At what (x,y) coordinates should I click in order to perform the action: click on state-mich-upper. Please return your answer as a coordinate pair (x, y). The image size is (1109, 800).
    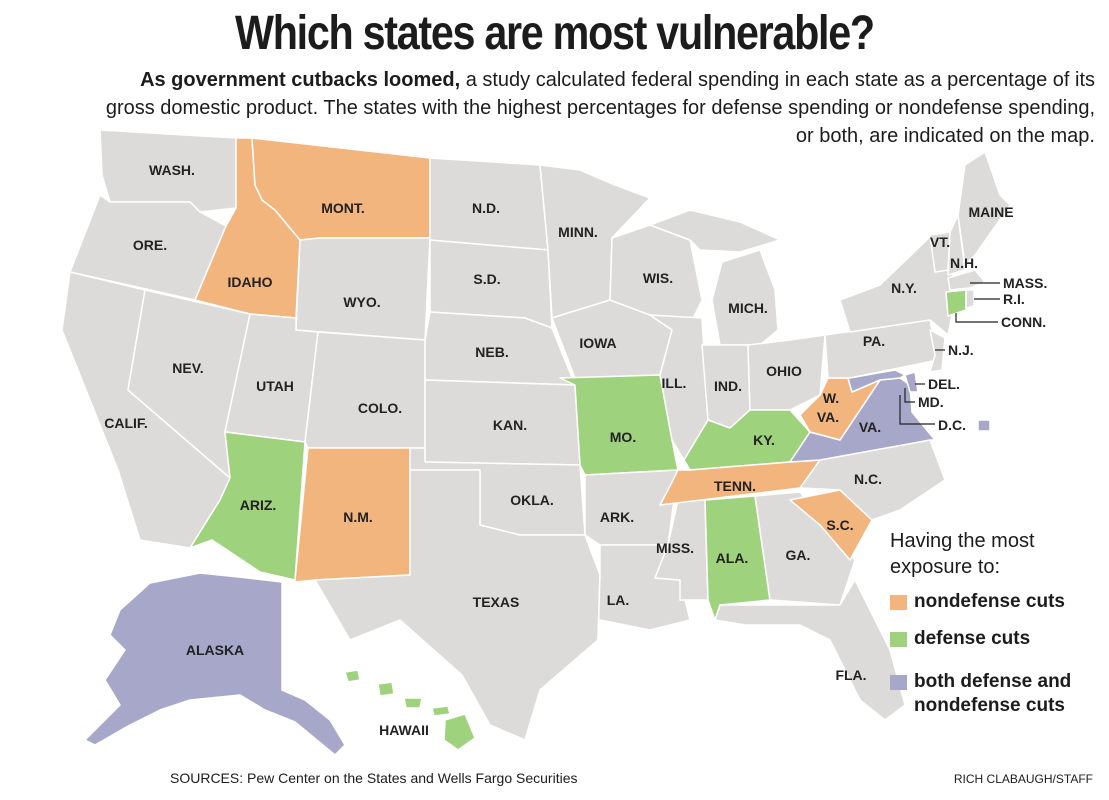
    Looking at the image, I should click on (715, 231).